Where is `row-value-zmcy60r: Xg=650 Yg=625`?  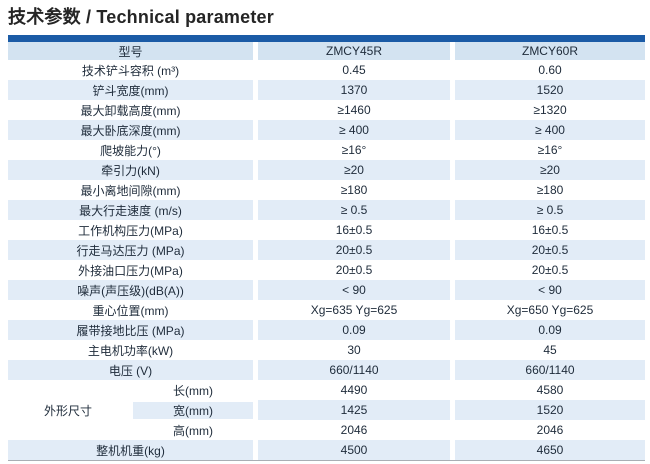 row-value-zmcy60r: Xg=650 Yg=625 is located at coordinates (550, 310).